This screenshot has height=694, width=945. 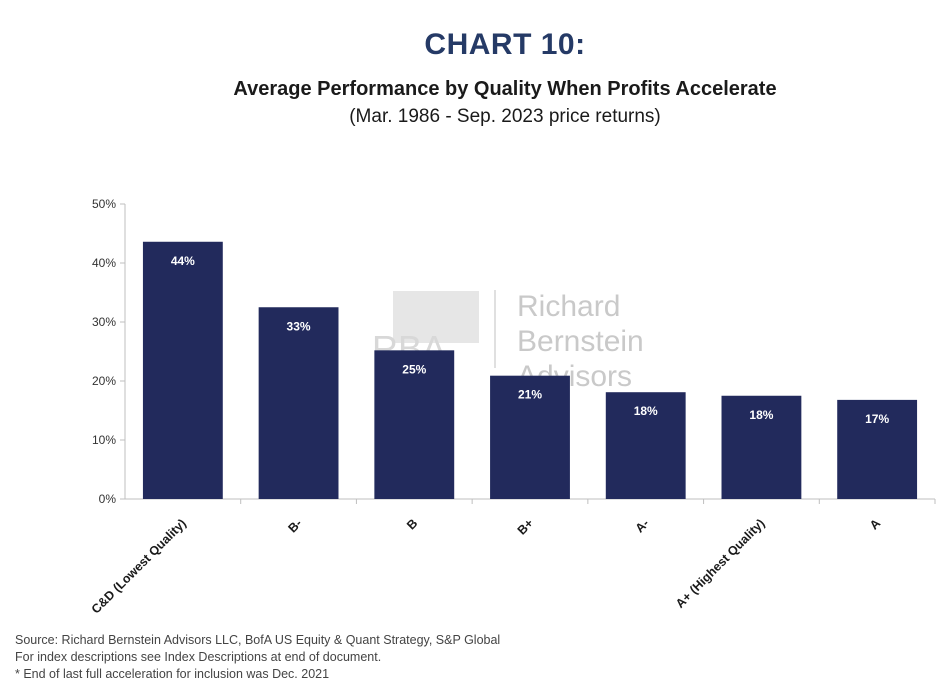 What do you see at coordinates (412, 524) in the screenshot?
I see `category-label: B` at bounding box center [412, 524].